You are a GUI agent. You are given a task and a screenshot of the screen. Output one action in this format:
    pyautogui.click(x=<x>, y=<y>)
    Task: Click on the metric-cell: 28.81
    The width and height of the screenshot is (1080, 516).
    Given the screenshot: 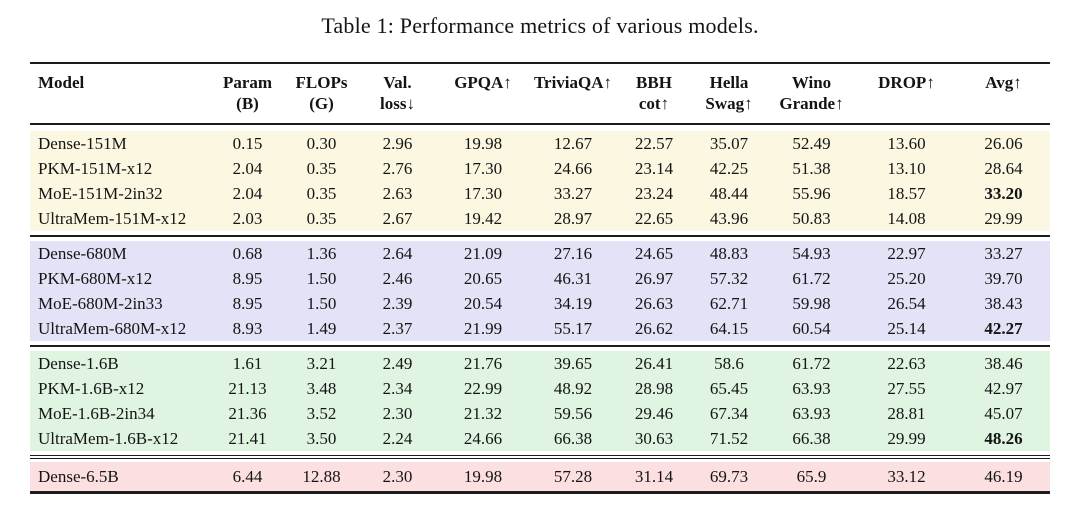 What is the action you would take?
    pyautogui.click(x=906, y=413)
    